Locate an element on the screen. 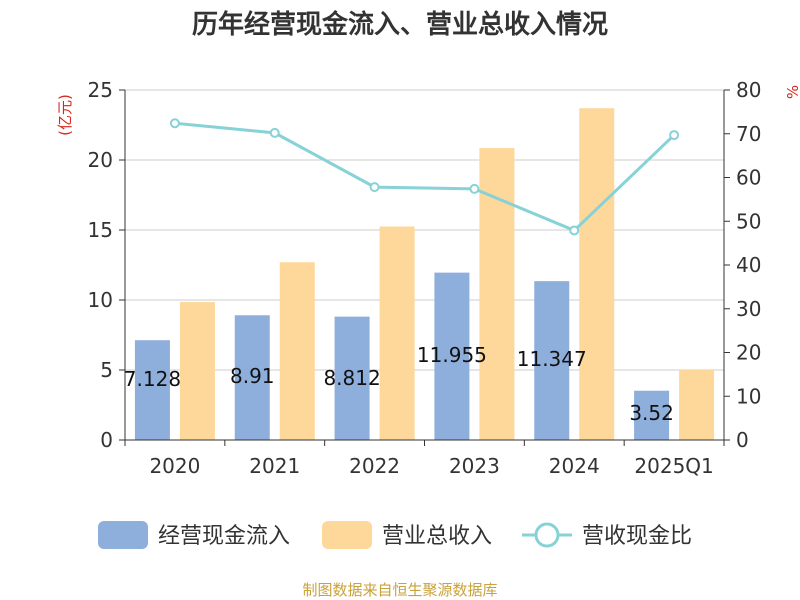 The image size is (800, 600). legend-swatch-cash-inflow is located at coordinates (123, 535).